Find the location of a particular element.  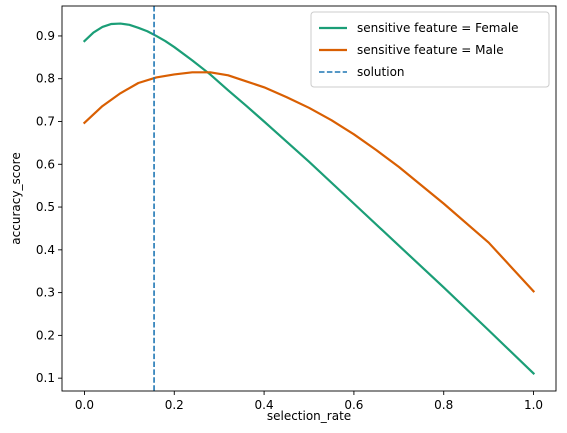

y-tick-label-4: 0.5 is located at coordinates (45, 207).